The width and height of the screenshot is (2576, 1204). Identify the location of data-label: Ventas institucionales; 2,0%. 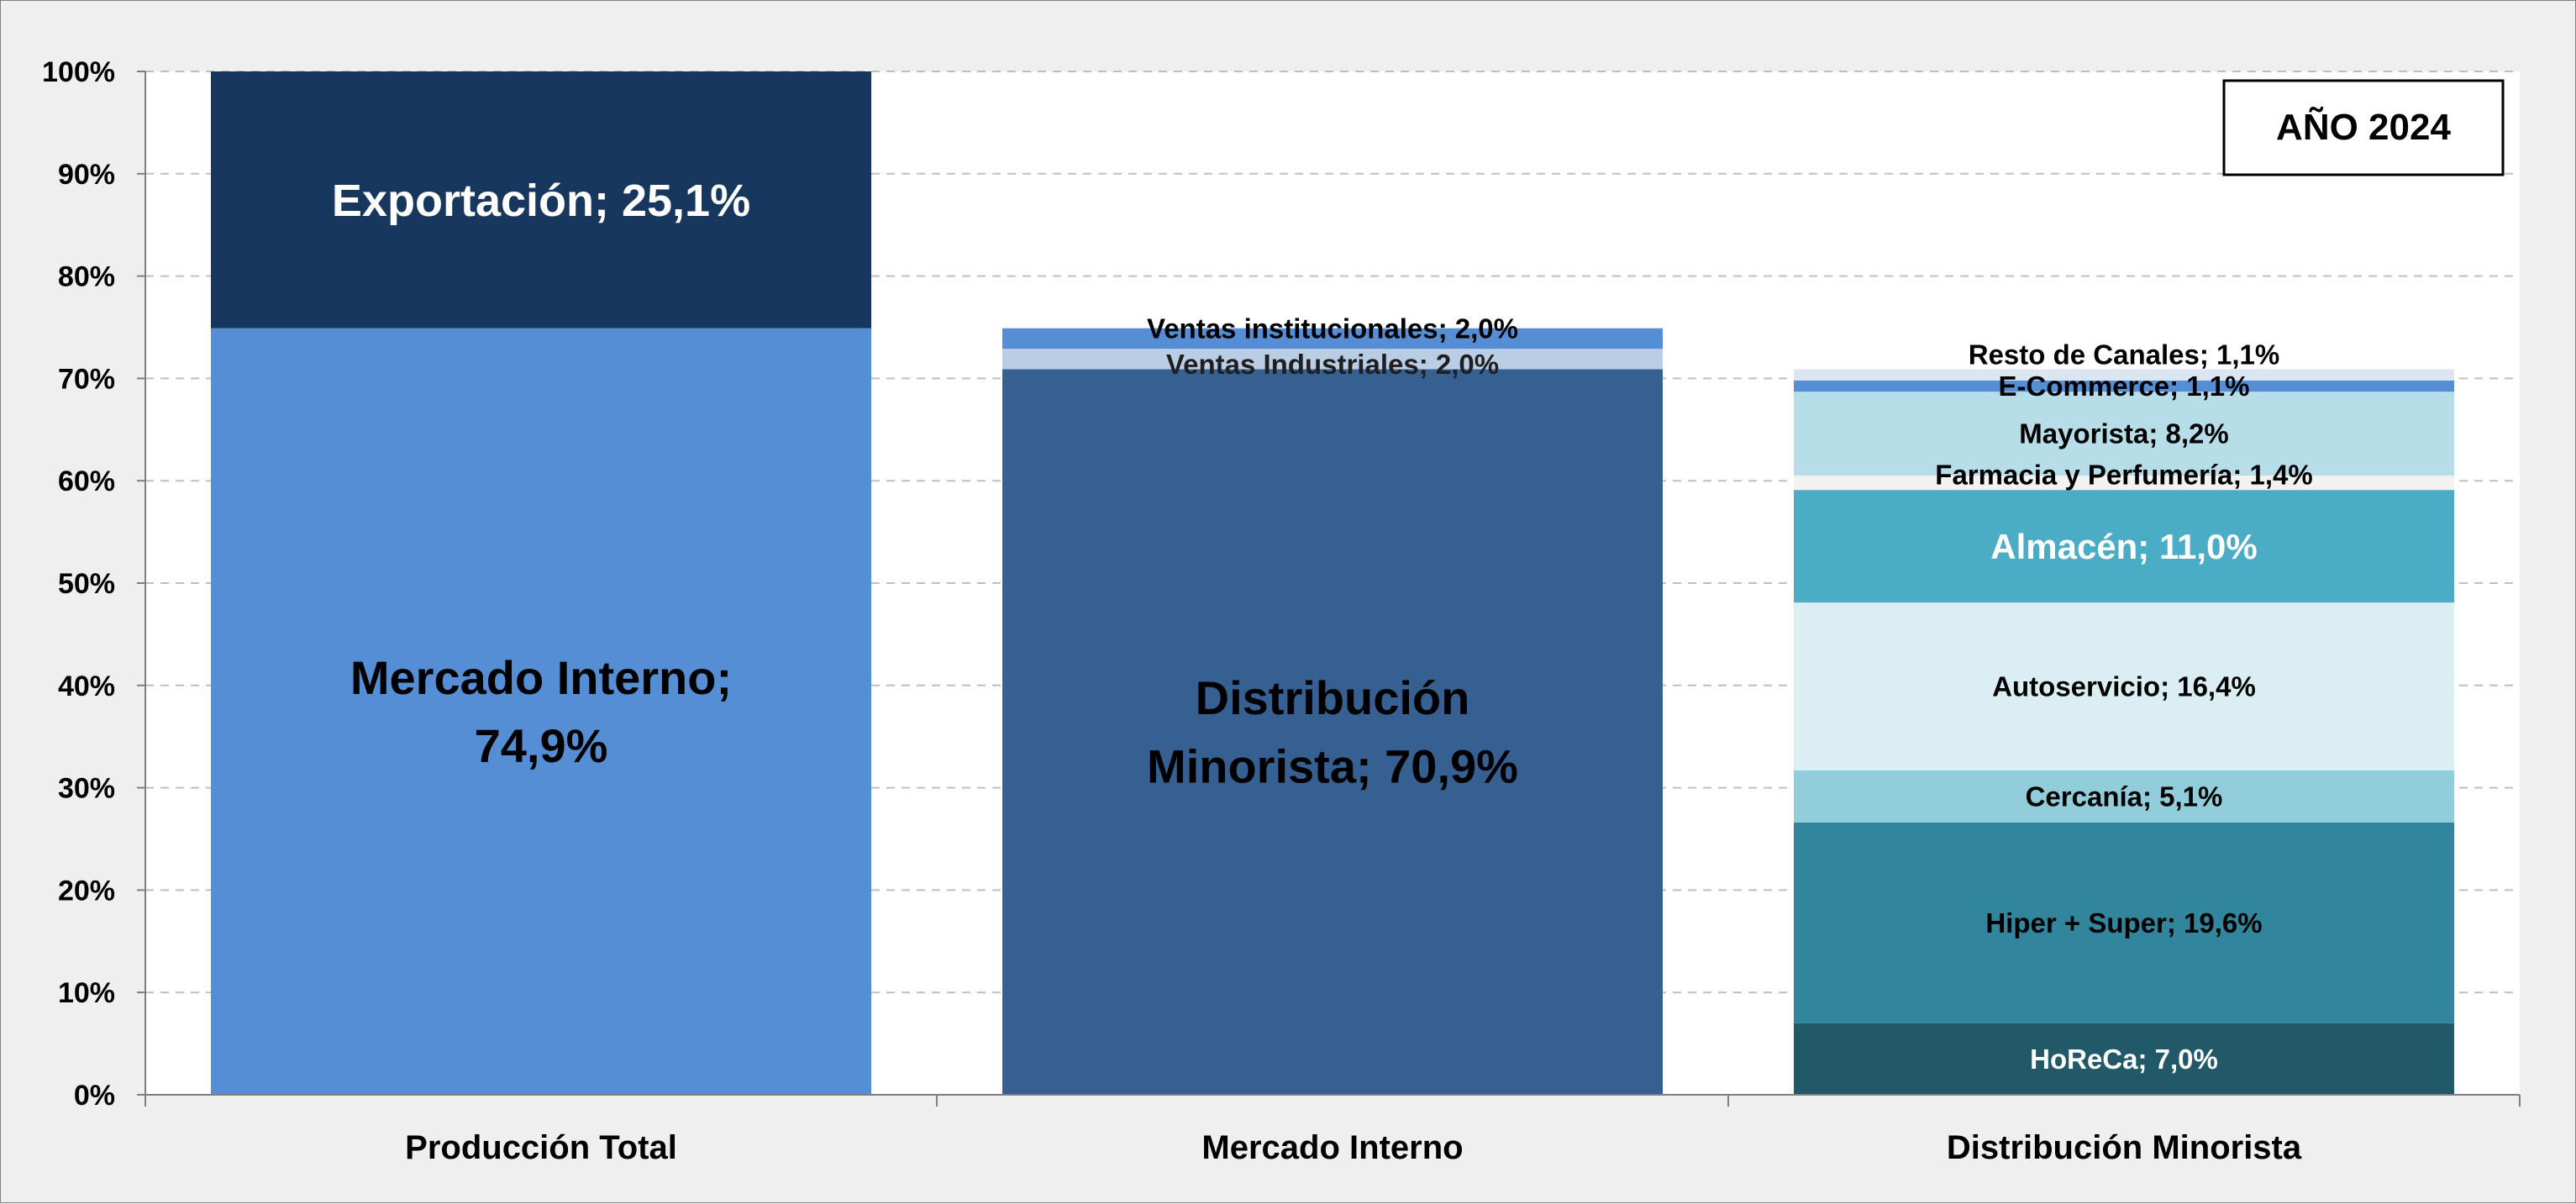
(1332, 329).